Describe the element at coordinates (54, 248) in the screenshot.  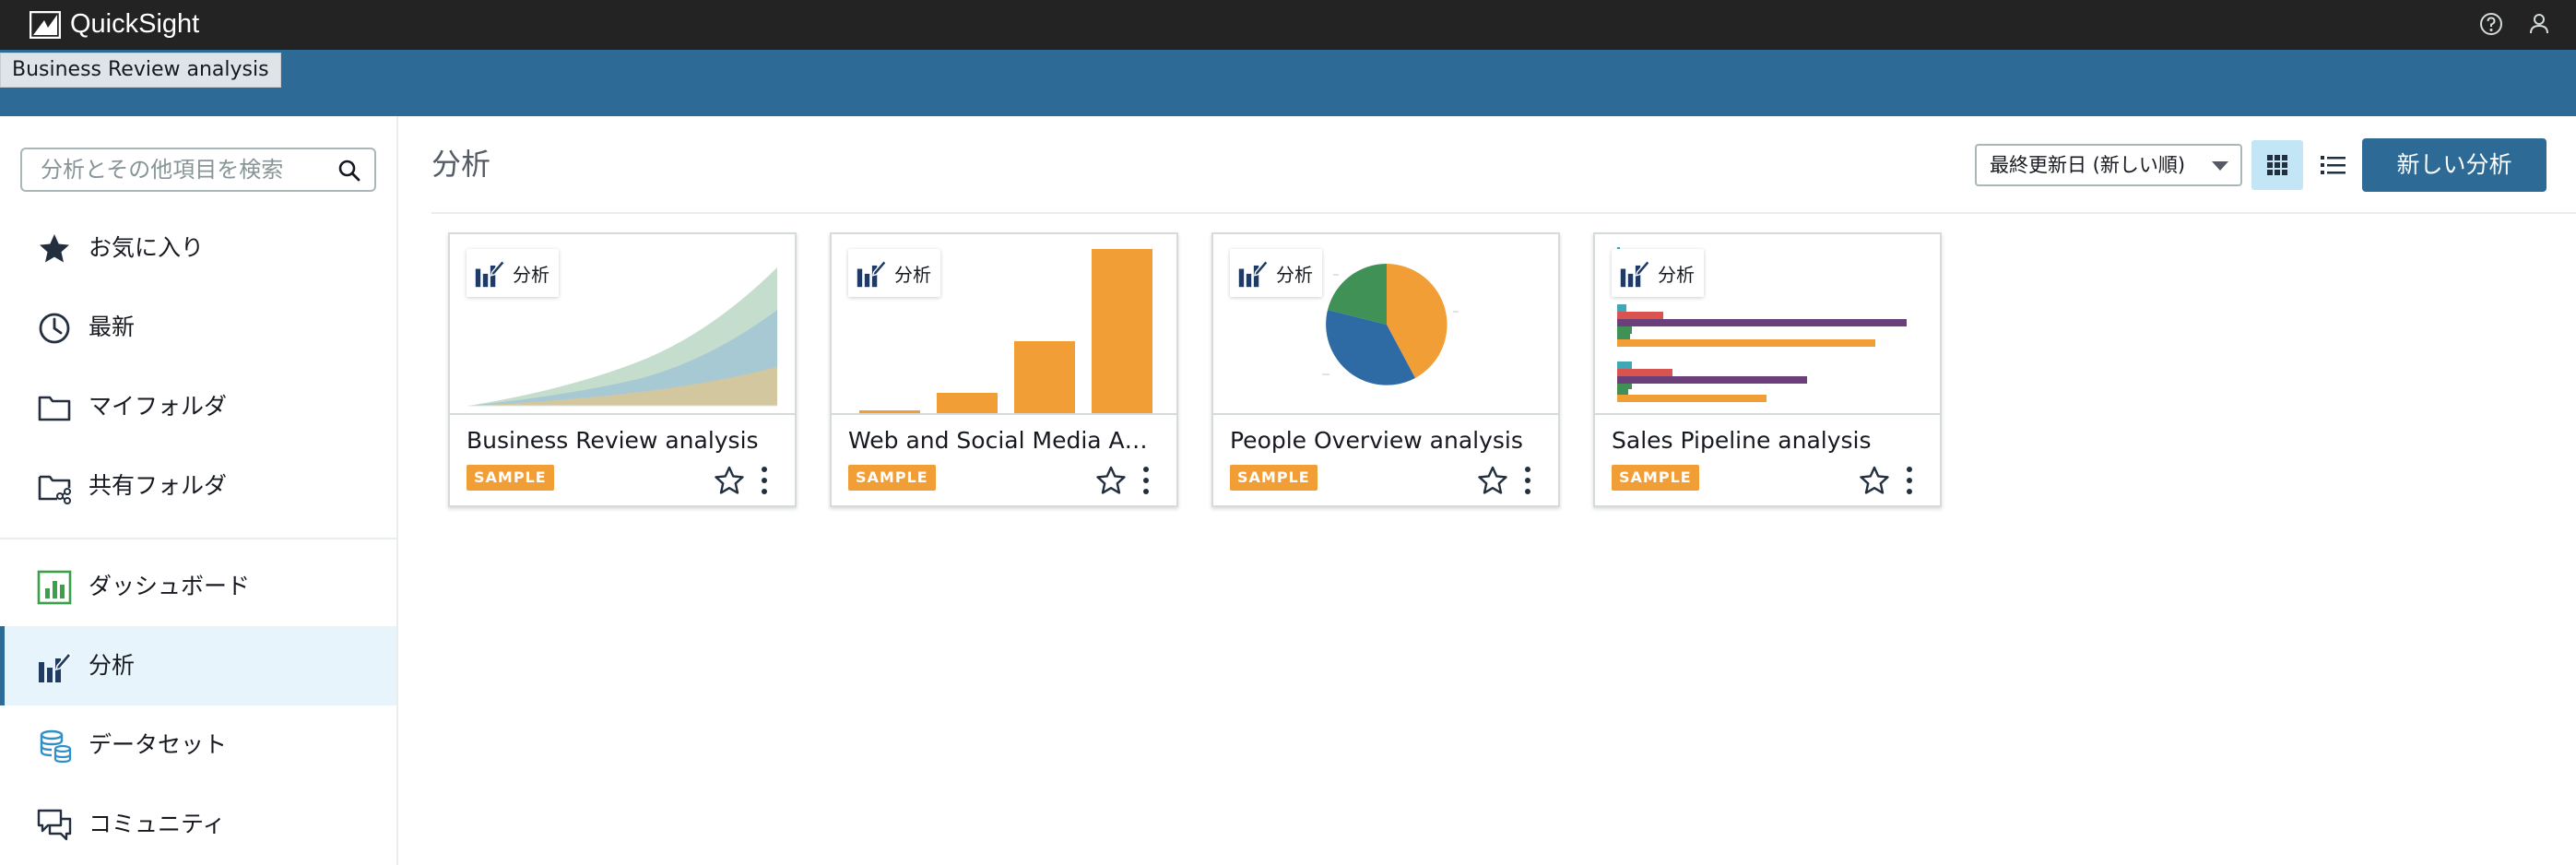
I see `star-icon` at that location.